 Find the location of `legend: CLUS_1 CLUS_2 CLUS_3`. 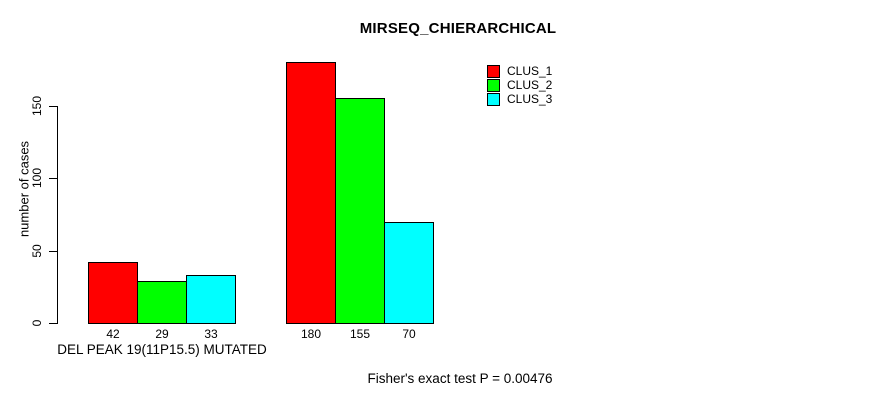

legend: CLUS_1 CLUS_2 CLUS_3 is located at coordinates (519, 86).